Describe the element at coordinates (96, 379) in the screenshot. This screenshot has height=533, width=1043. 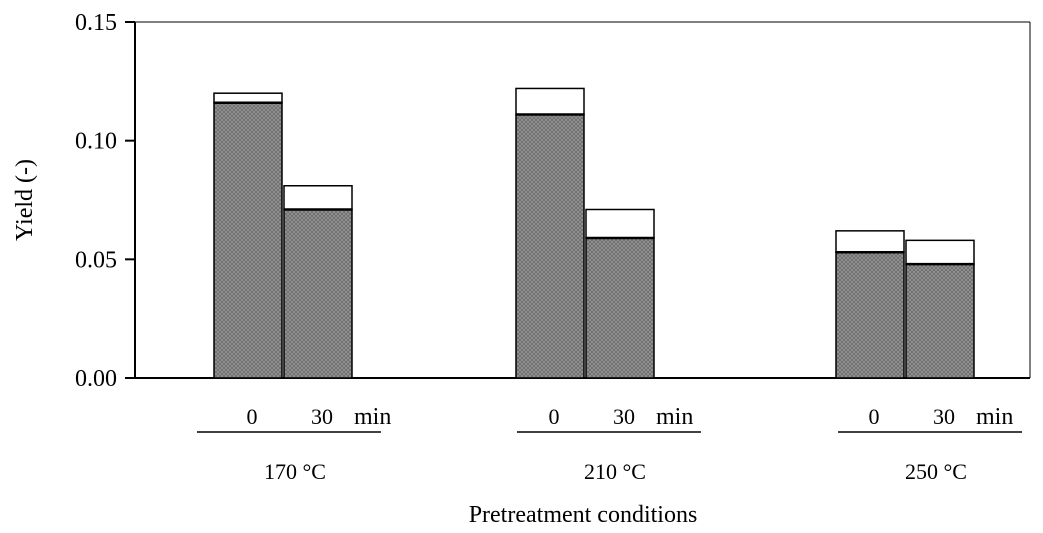
I see `y-tick-label: 0.00` at that location.